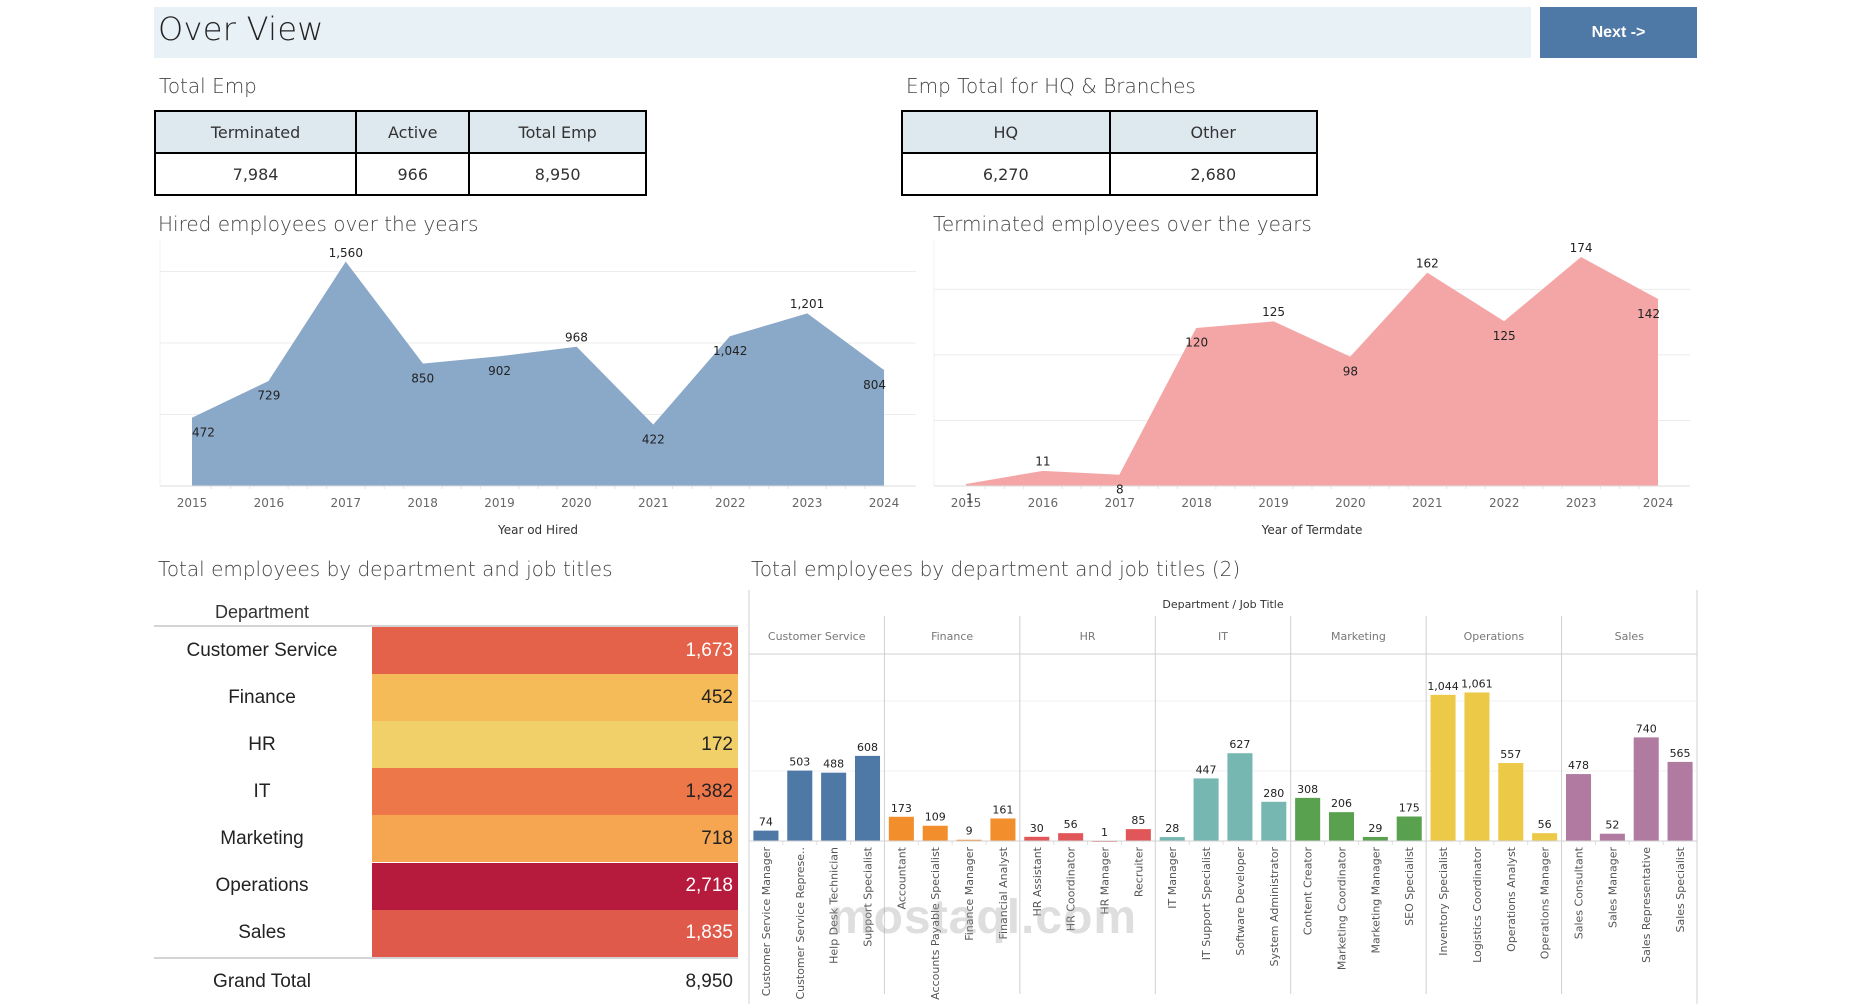  I want to click on bar-category-label: HR Coordinator, so click(1071, 889).